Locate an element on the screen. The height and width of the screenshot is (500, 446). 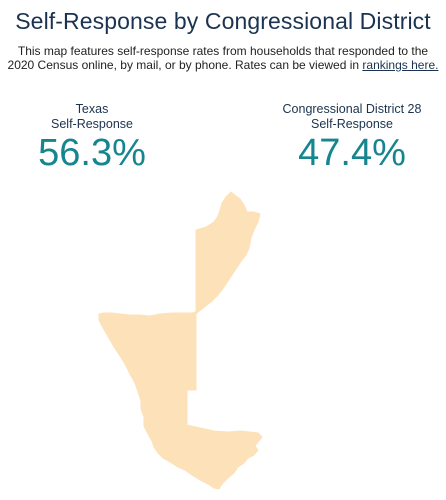
state-sublabel: Self-Response is located at coordinates (92, 124).